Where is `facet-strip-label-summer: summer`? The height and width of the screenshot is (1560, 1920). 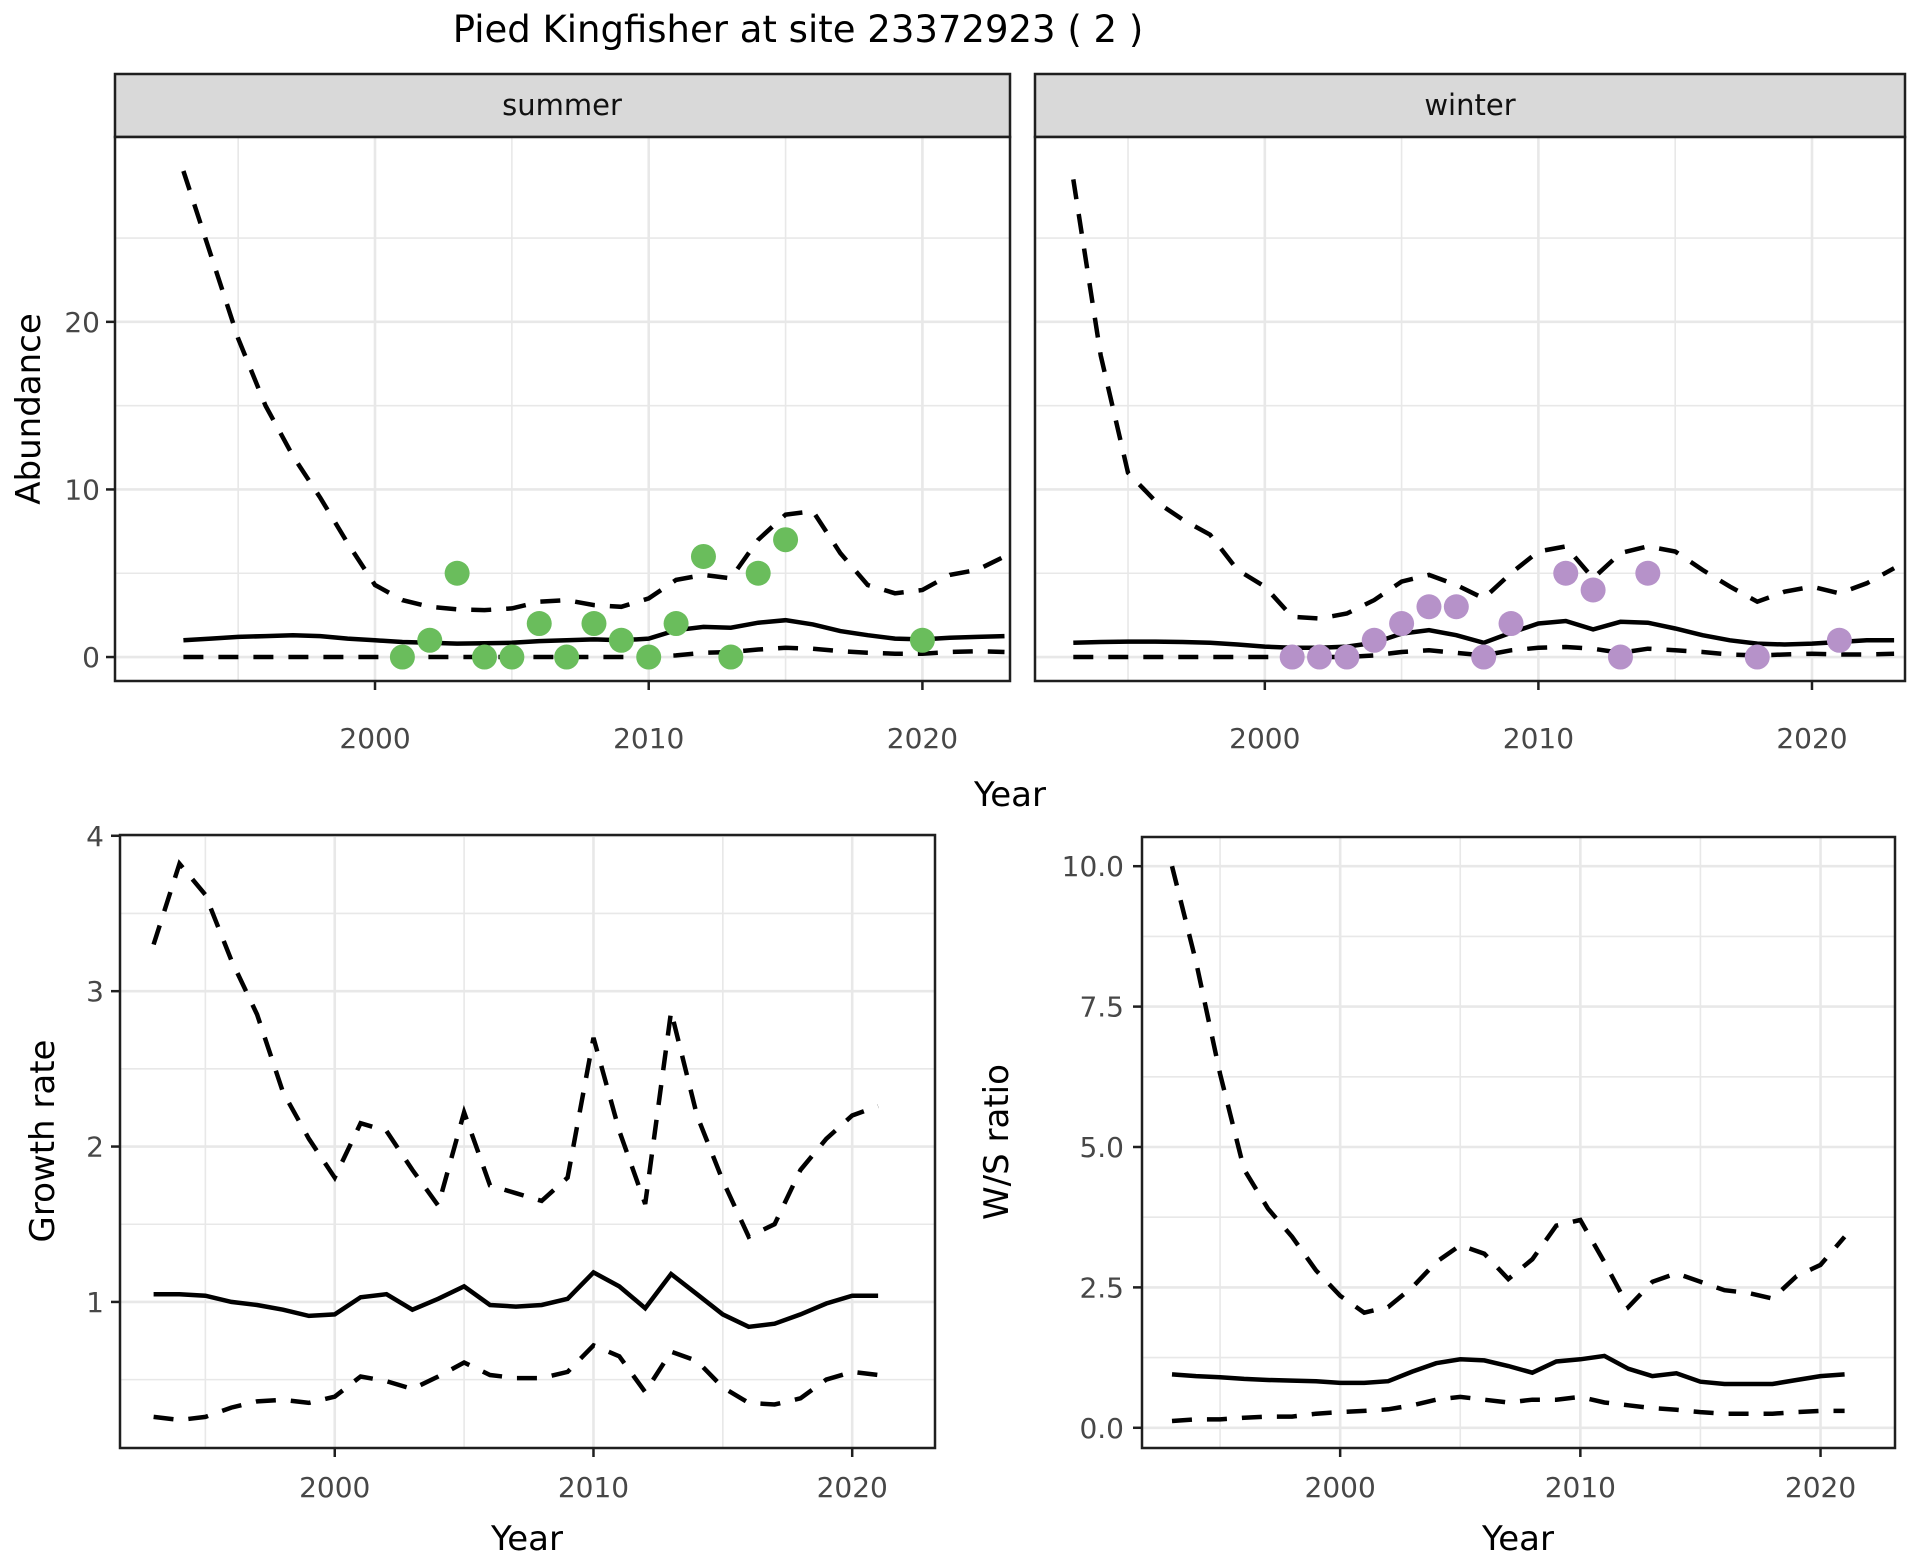
facet-strip-label-summer: summer is located at coordinates (562, 105).